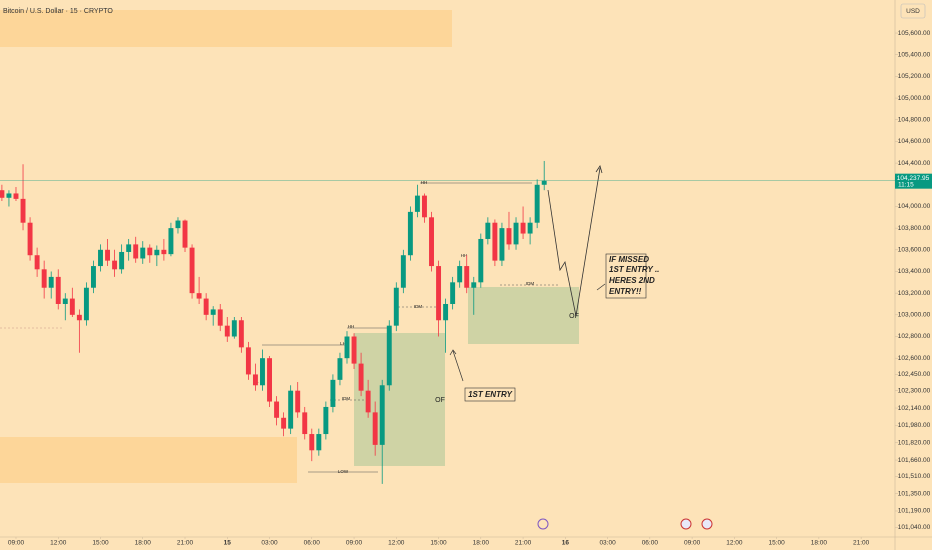 This screenshot has width=932, height=550. Describe the element at coordinates (914, 98) in the screenshot. I see `y-tick-label: 105,000.00` at that location.